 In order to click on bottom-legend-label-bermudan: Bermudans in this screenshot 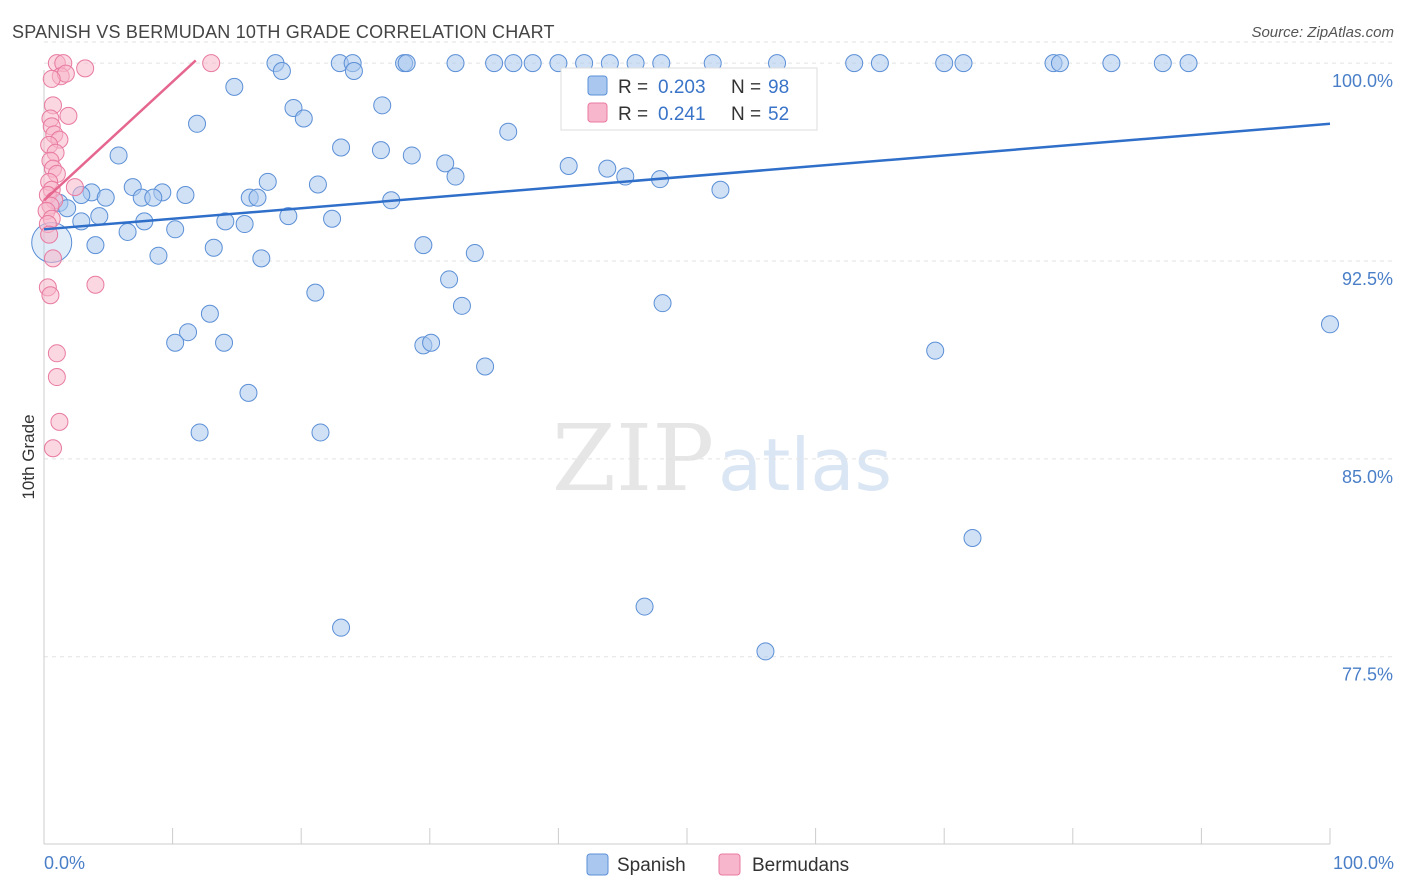, I will do `click(800, 865)`.